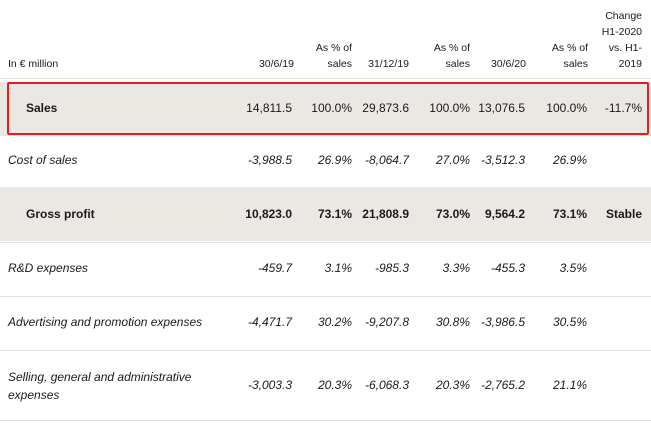 The width and height of the screenshot is (651, 423). Describe the element at coordinates (388, 64) in the screenshot. I see `header-col-dec19: 31/12/19` at that location.